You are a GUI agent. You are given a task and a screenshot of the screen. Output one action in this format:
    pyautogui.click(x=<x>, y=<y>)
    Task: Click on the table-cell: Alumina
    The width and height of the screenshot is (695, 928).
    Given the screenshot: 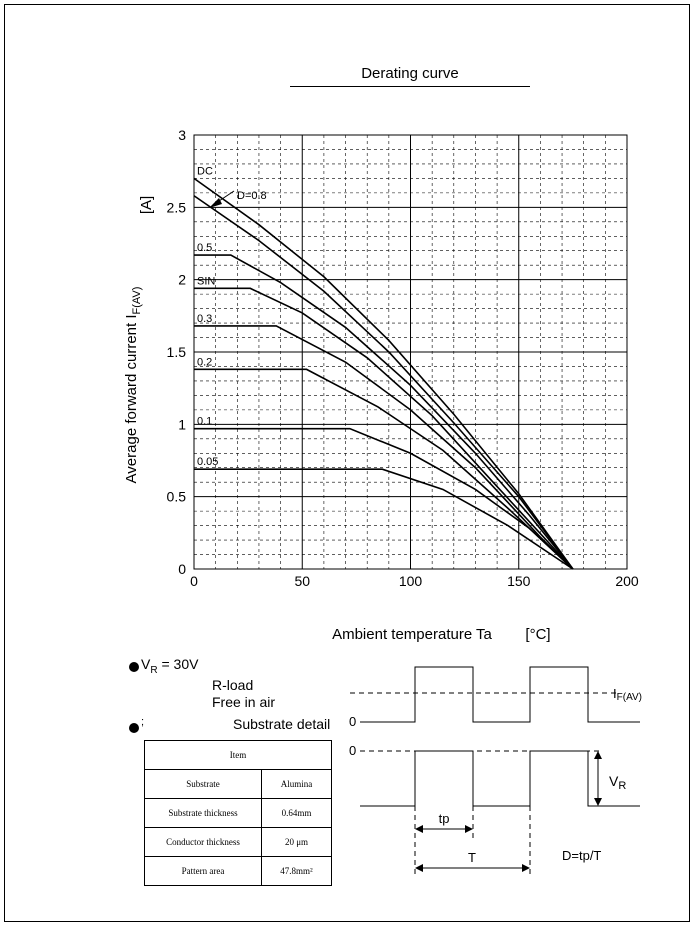 What is the action you would take?
    pyautogui.click(x=296, y=784)
    